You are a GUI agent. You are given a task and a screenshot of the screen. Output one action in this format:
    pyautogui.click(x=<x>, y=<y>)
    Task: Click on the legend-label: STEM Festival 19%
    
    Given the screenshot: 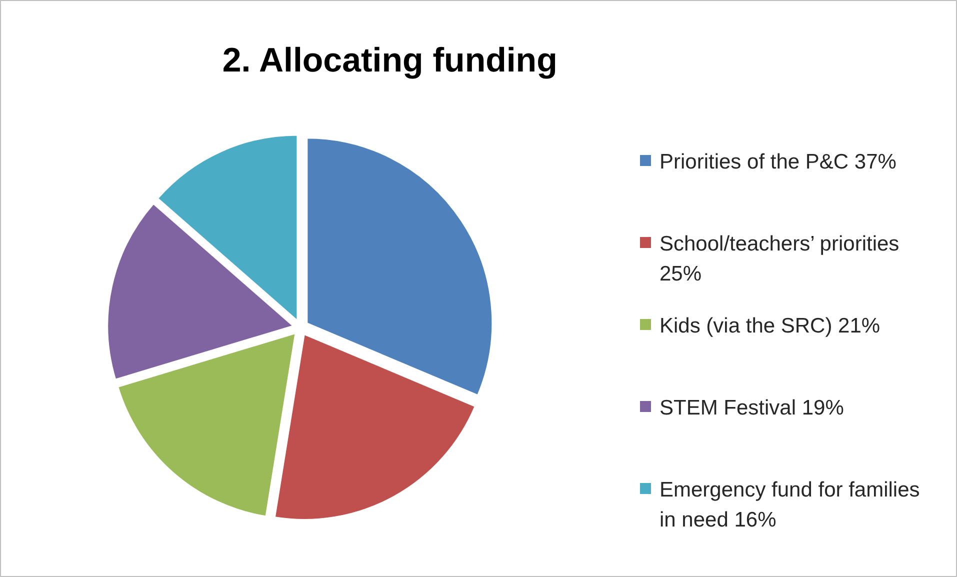 What is the action you would take?
    pyautogui.click(x=752, y=408)
    